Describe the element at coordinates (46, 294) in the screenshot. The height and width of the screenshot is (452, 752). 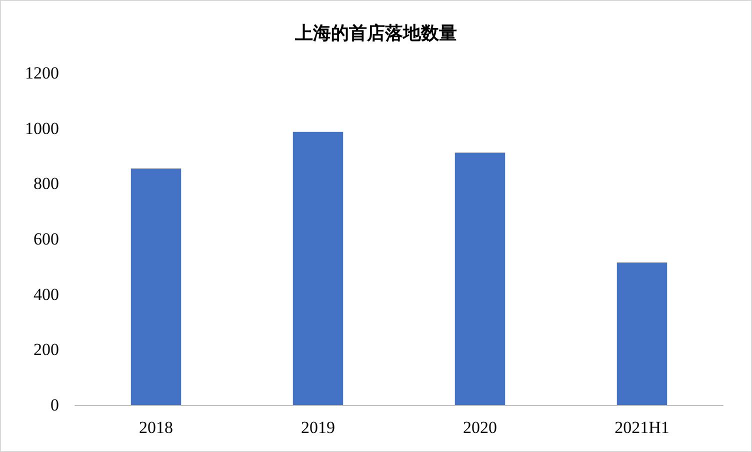
I see `y-tick-label: 400` at that location.